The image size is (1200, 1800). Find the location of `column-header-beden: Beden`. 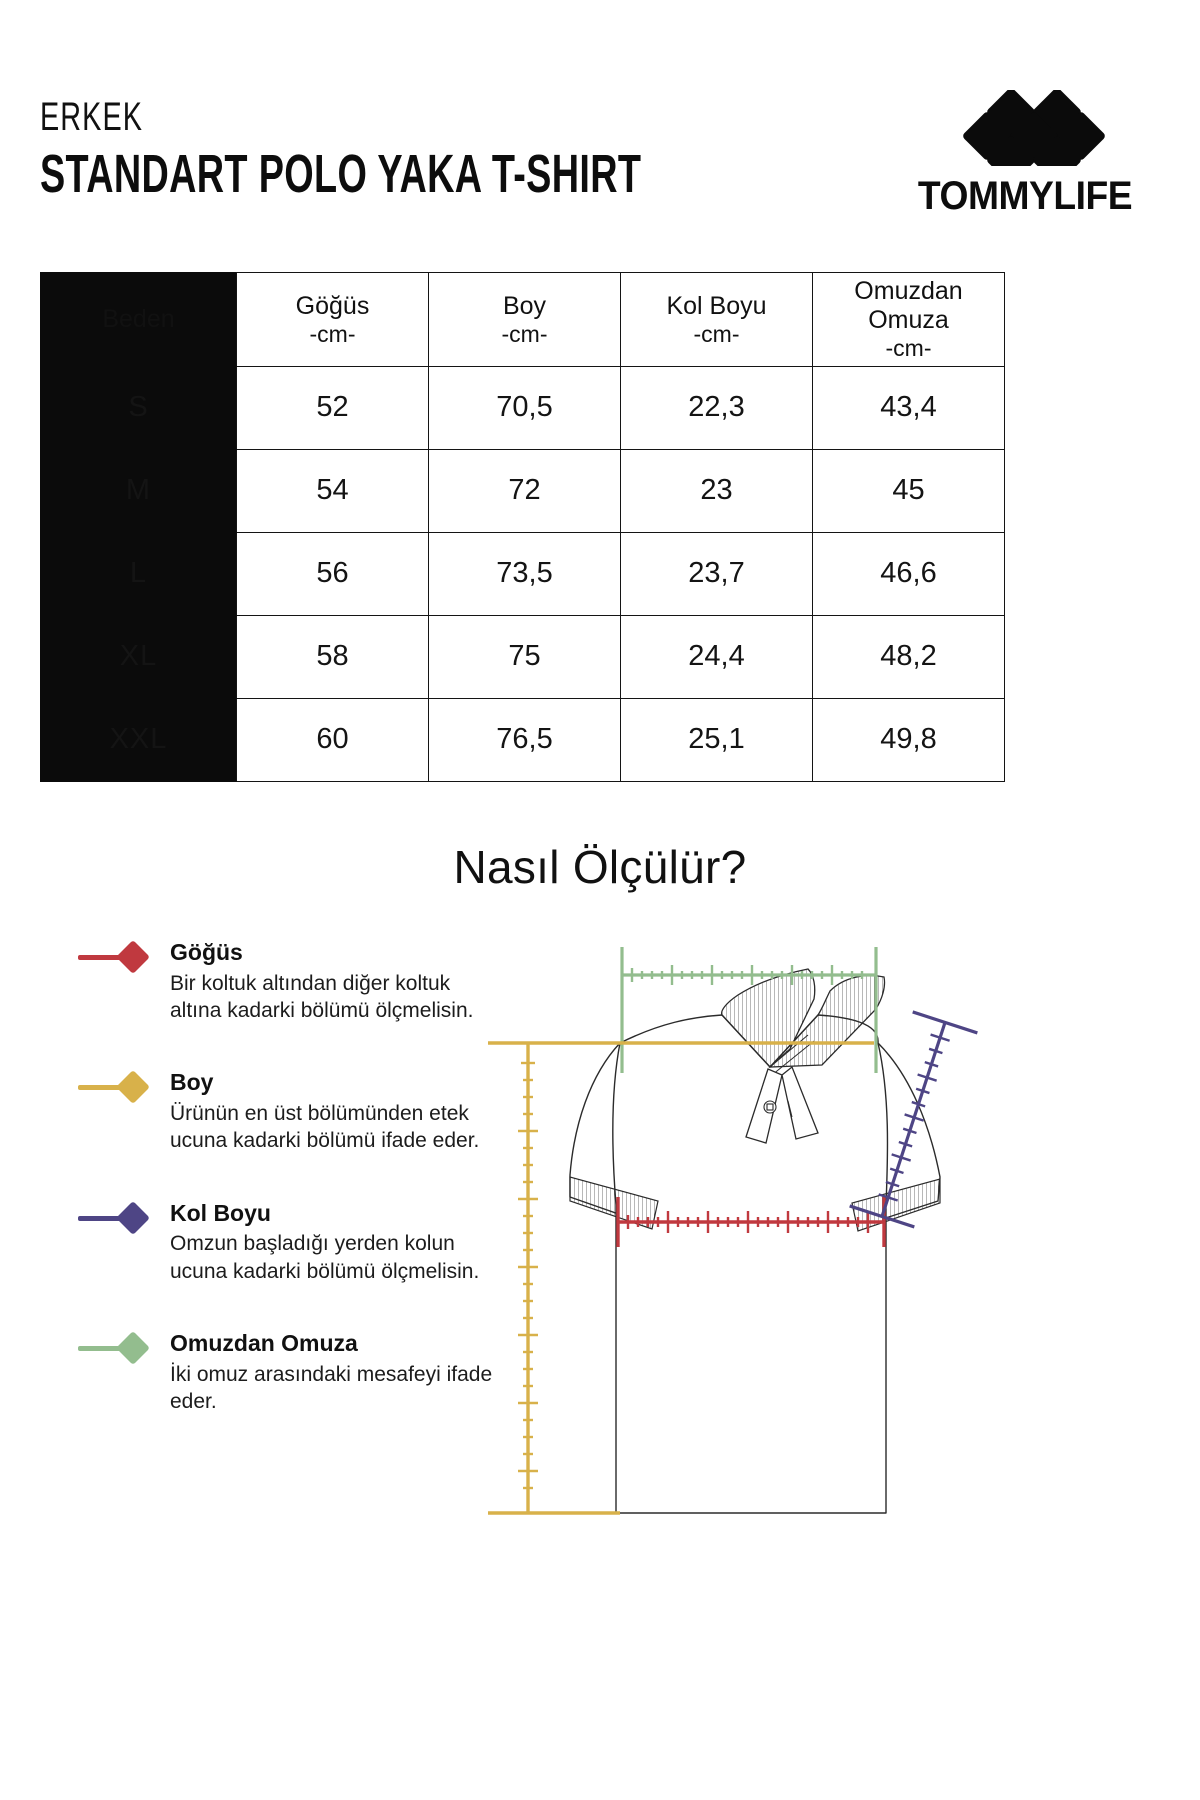

column-header-beden: Beden is located at coordinates (138, 319).